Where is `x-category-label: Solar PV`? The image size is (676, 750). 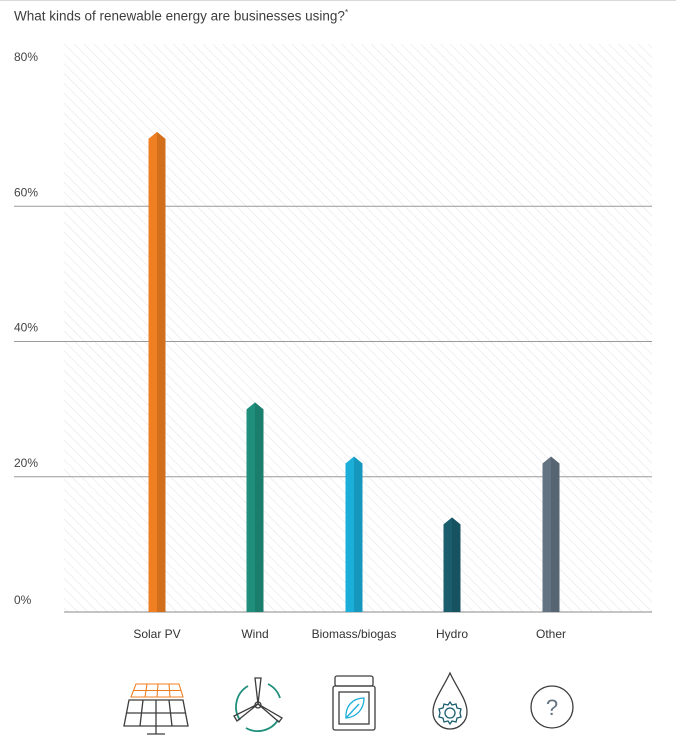 x-category-label: Solar PV is located at coordinates (156, 634).